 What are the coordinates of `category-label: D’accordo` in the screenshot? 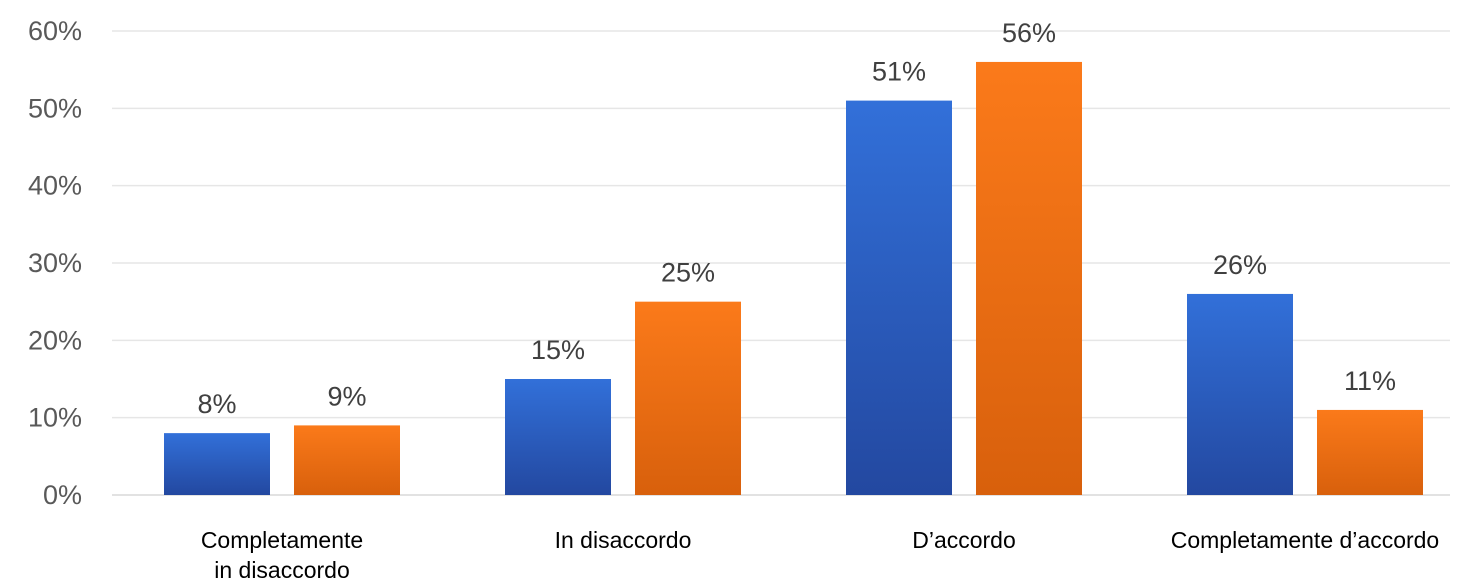 It's located at (964, 540).